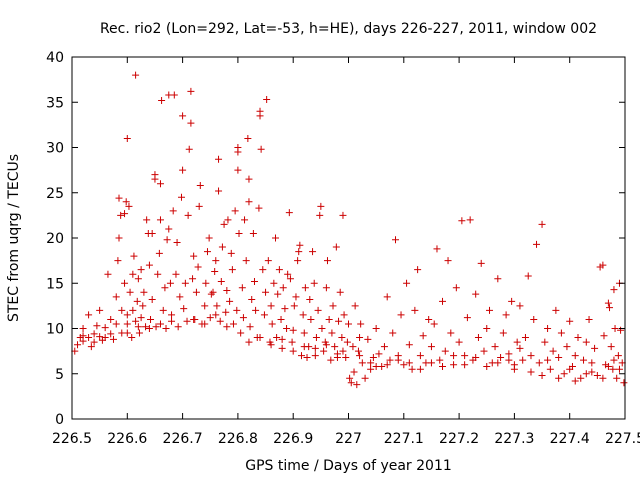 The height and width of the screenshot is (480, 640). Describe the element at coordinates (59, 375) in the screenshot. I see `y-tick-label: 5` at that location.